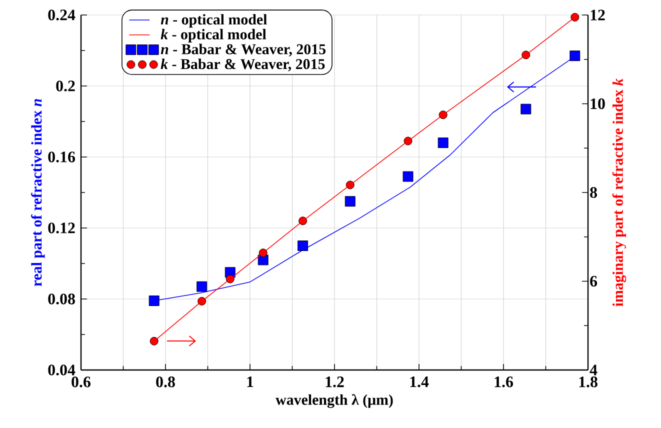 The width and height of the screenshot is (661, 428). Describe the element at coordinates (593, 192) in the screenshot. I see `y2-tick-label: 8` at that location.